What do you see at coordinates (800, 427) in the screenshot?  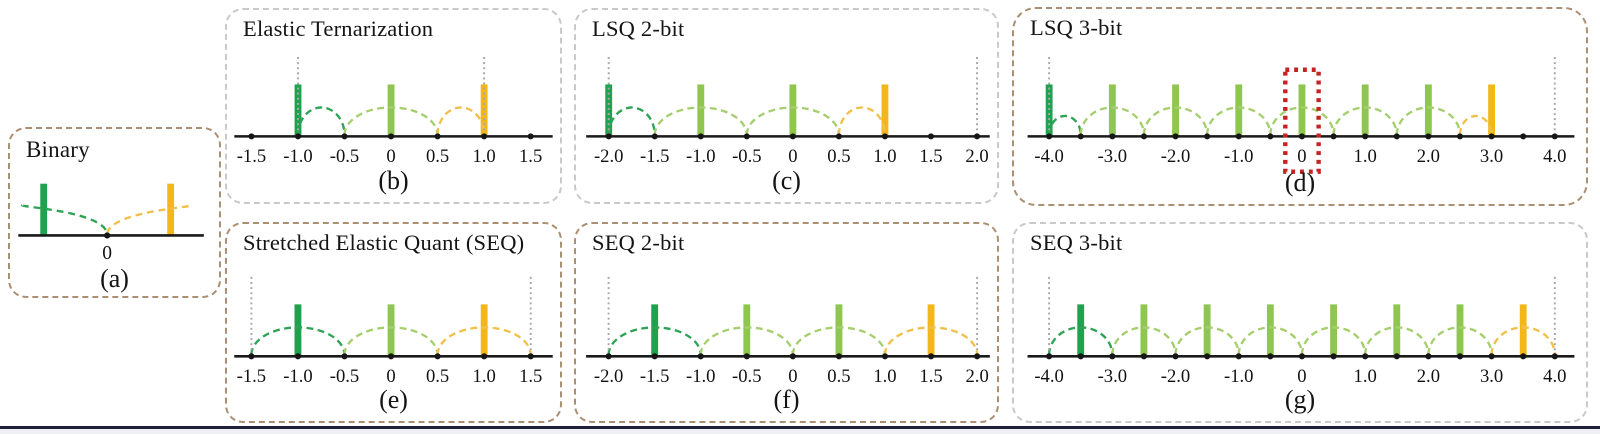 I see `bottom-rule` at bounding box center [800, 427].